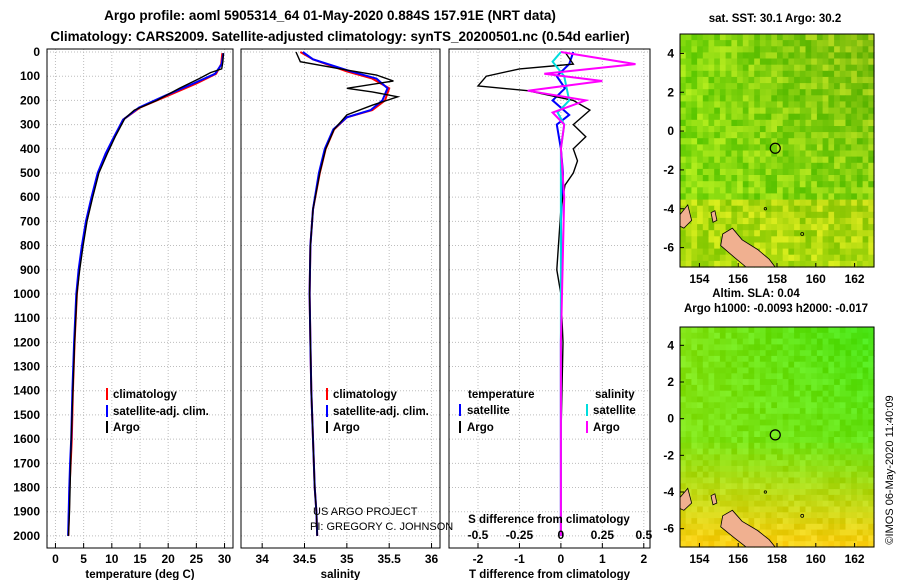 This screenshot has width=900, height=580. What do you see at coordinates (126, 428) in the screenshot?
I see `temperature-legend-label: Argo` at bounding box center [126, 428].